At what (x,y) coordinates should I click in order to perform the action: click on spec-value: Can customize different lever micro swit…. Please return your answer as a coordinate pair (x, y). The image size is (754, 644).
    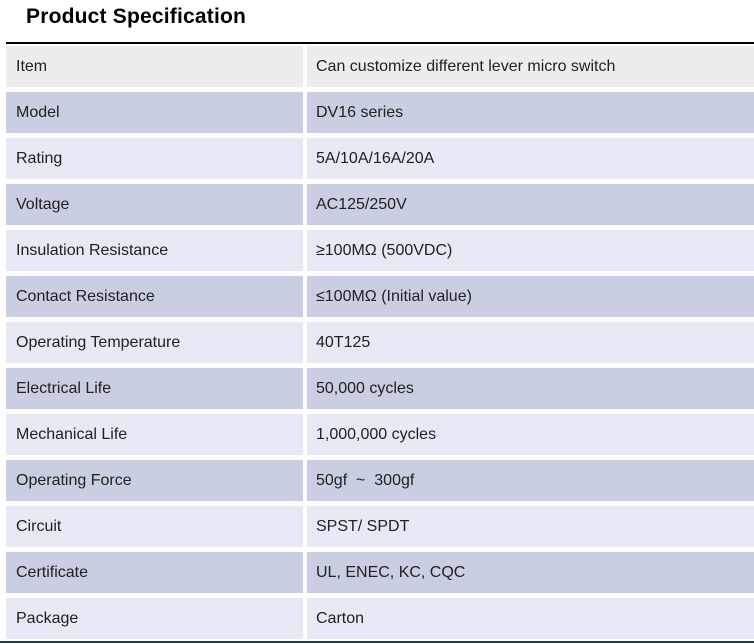
    Looking at the image, I should click on (530, 66).